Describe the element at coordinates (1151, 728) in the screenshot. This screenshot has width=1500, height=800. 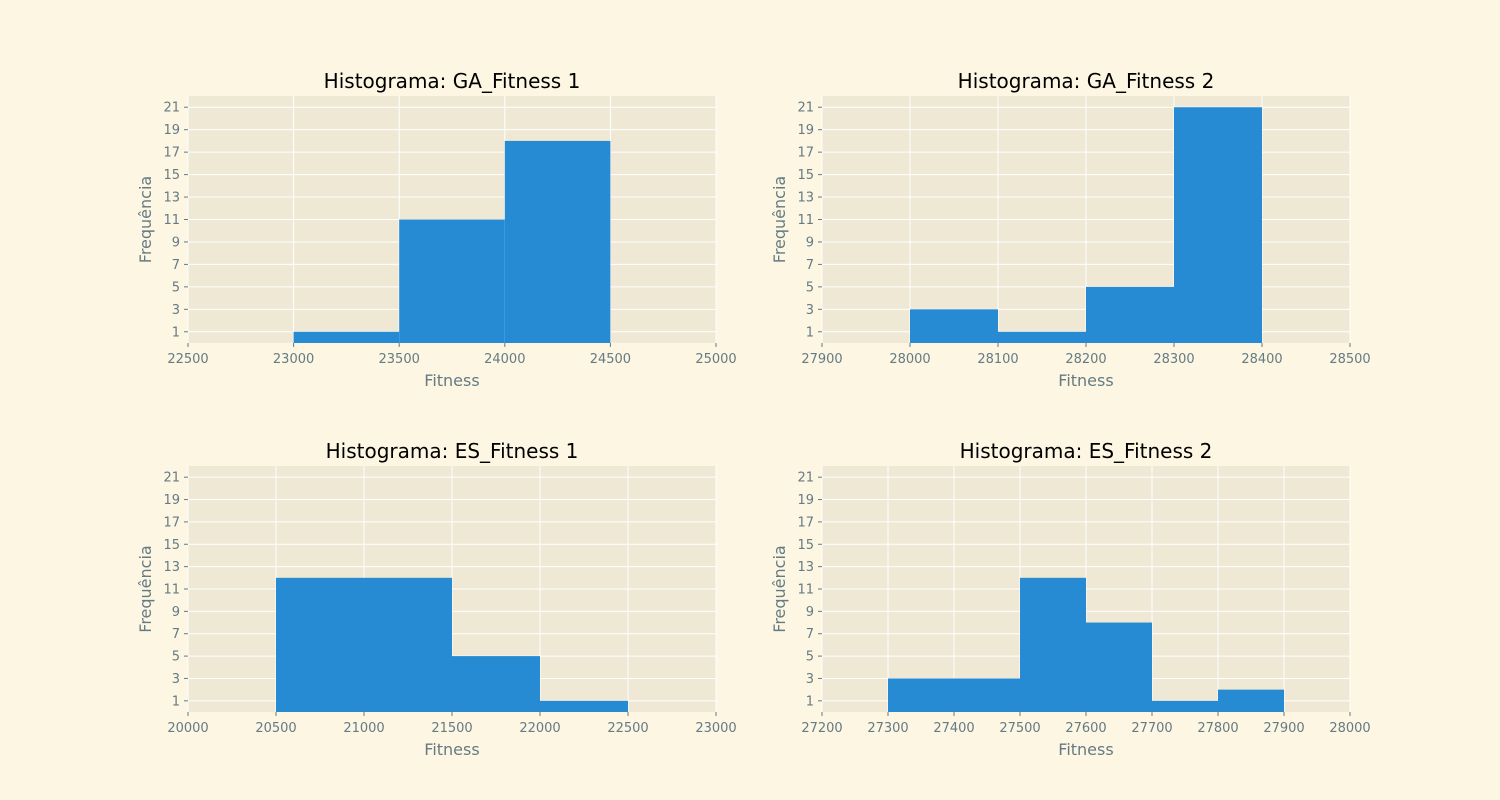
I see `x-tick-label: 27700` at that location.